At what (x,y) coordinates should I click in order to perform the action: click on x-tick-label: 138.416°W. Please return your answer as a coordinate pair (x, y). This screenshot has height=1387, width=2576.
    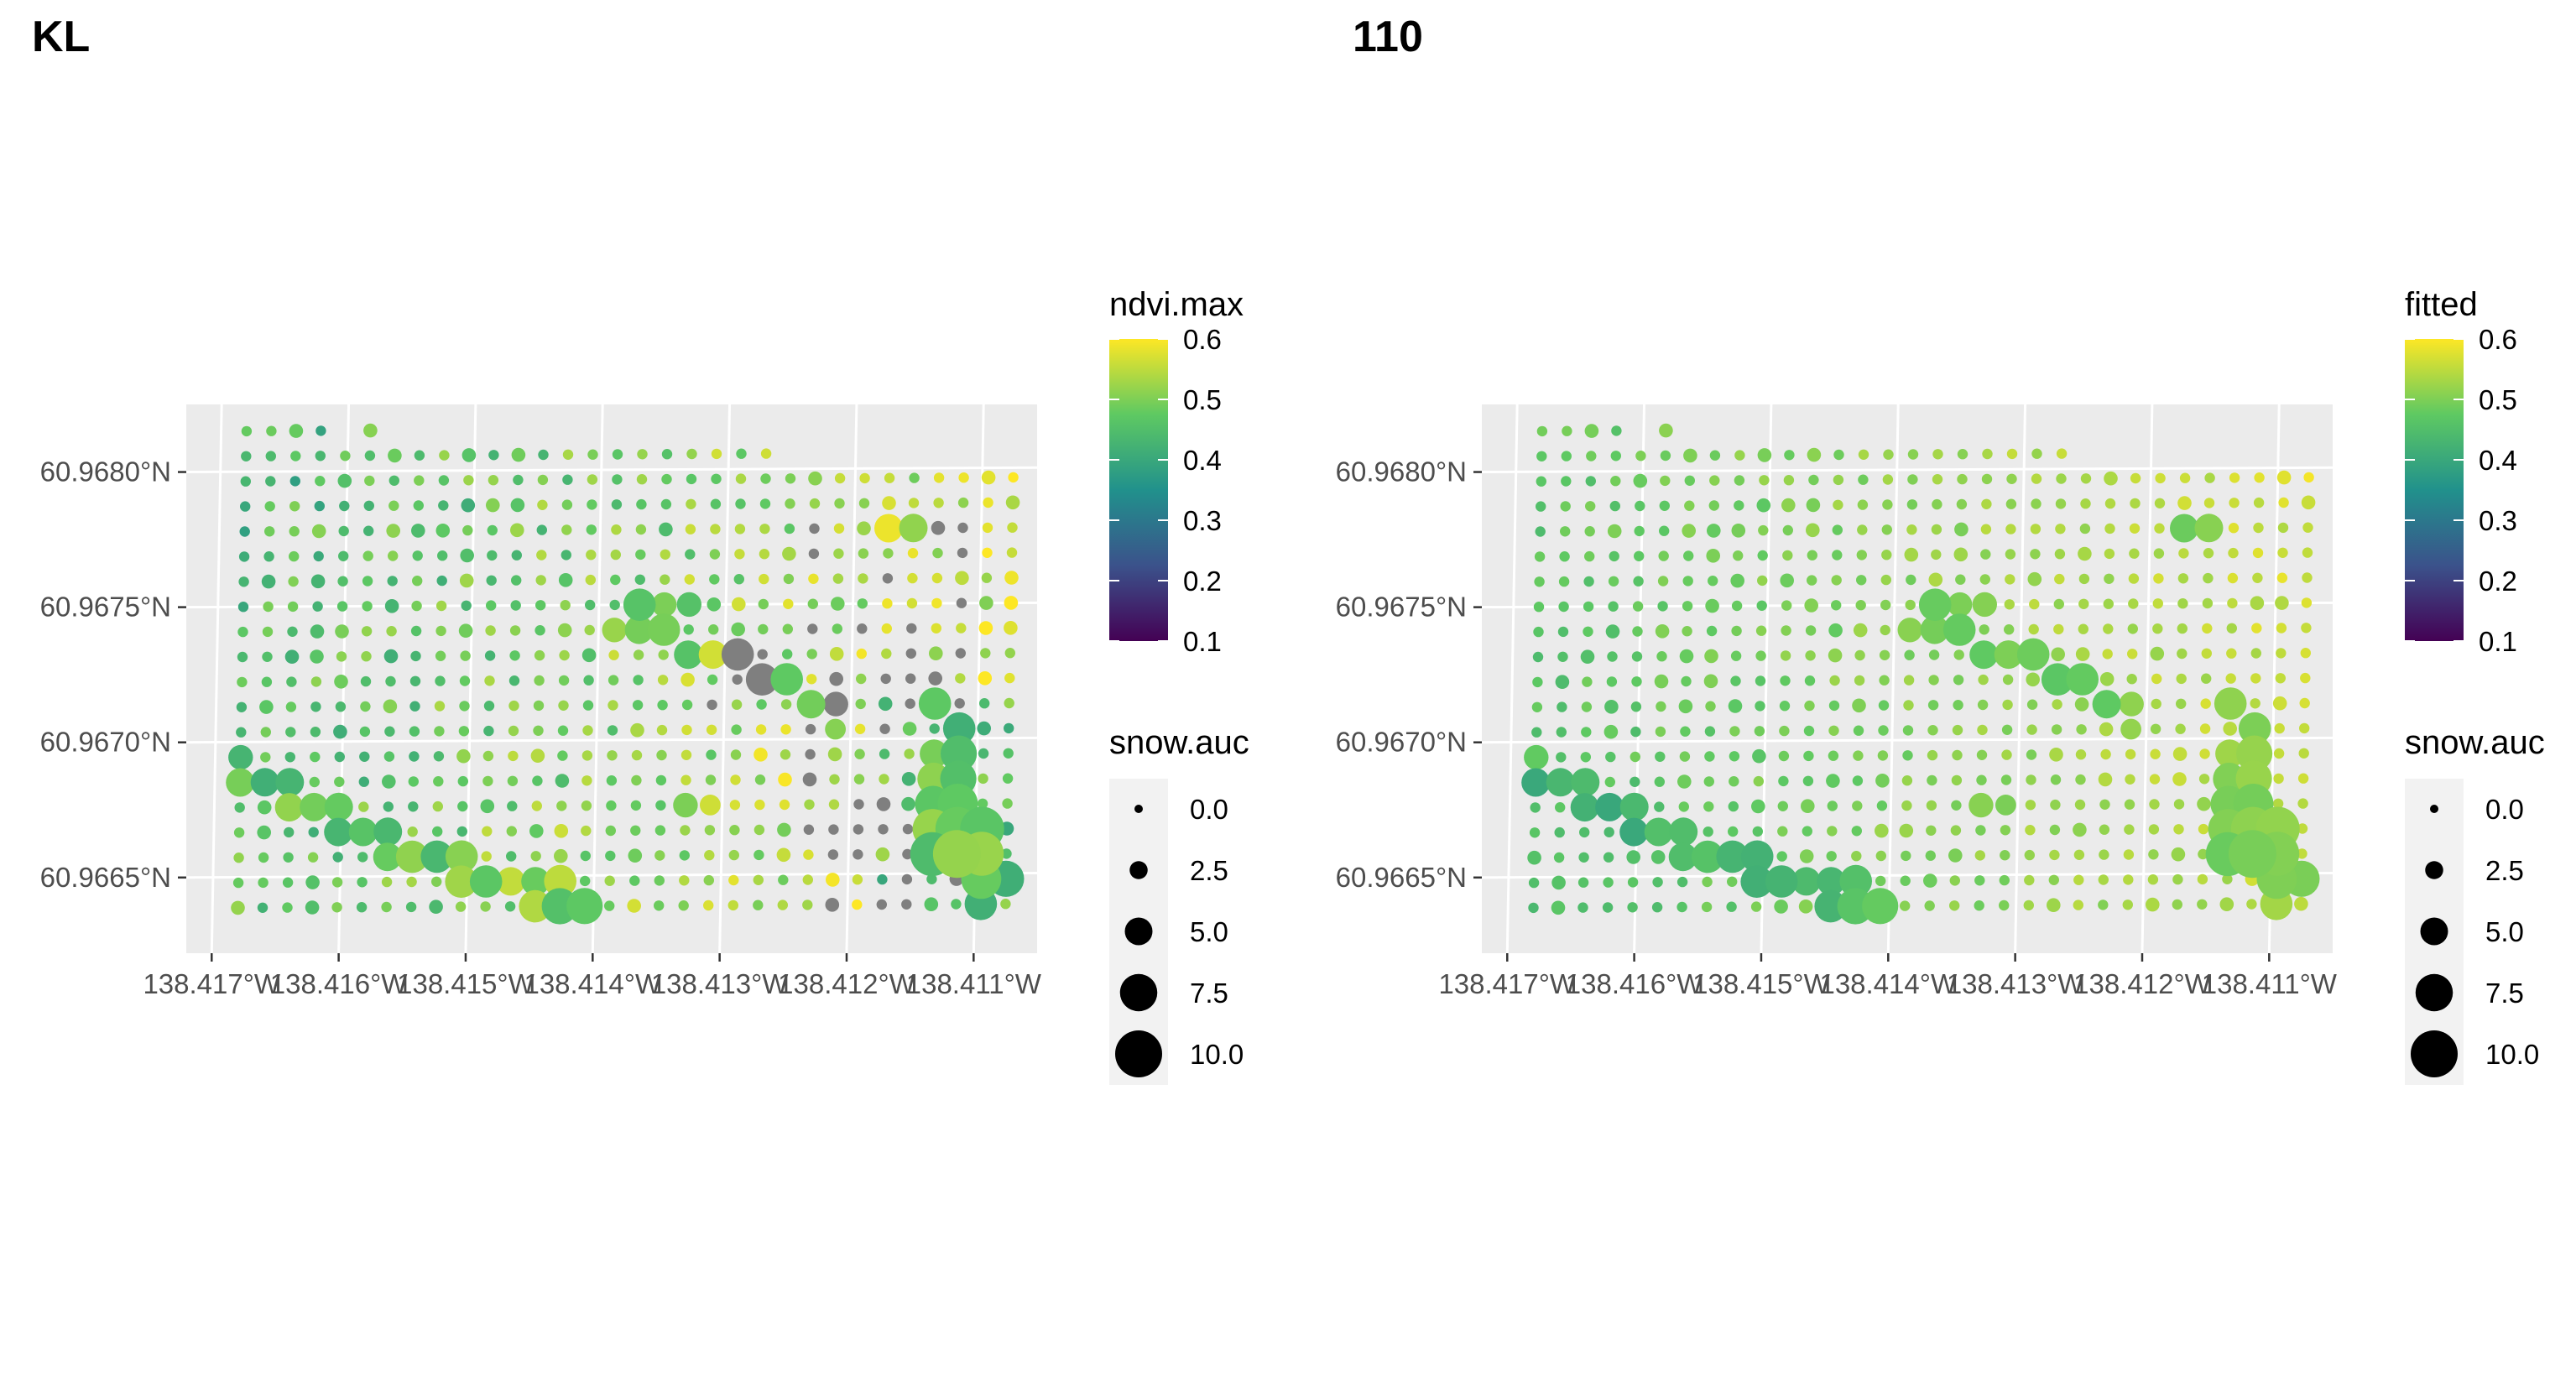
    Looking at the image, I should click on (339, 984).